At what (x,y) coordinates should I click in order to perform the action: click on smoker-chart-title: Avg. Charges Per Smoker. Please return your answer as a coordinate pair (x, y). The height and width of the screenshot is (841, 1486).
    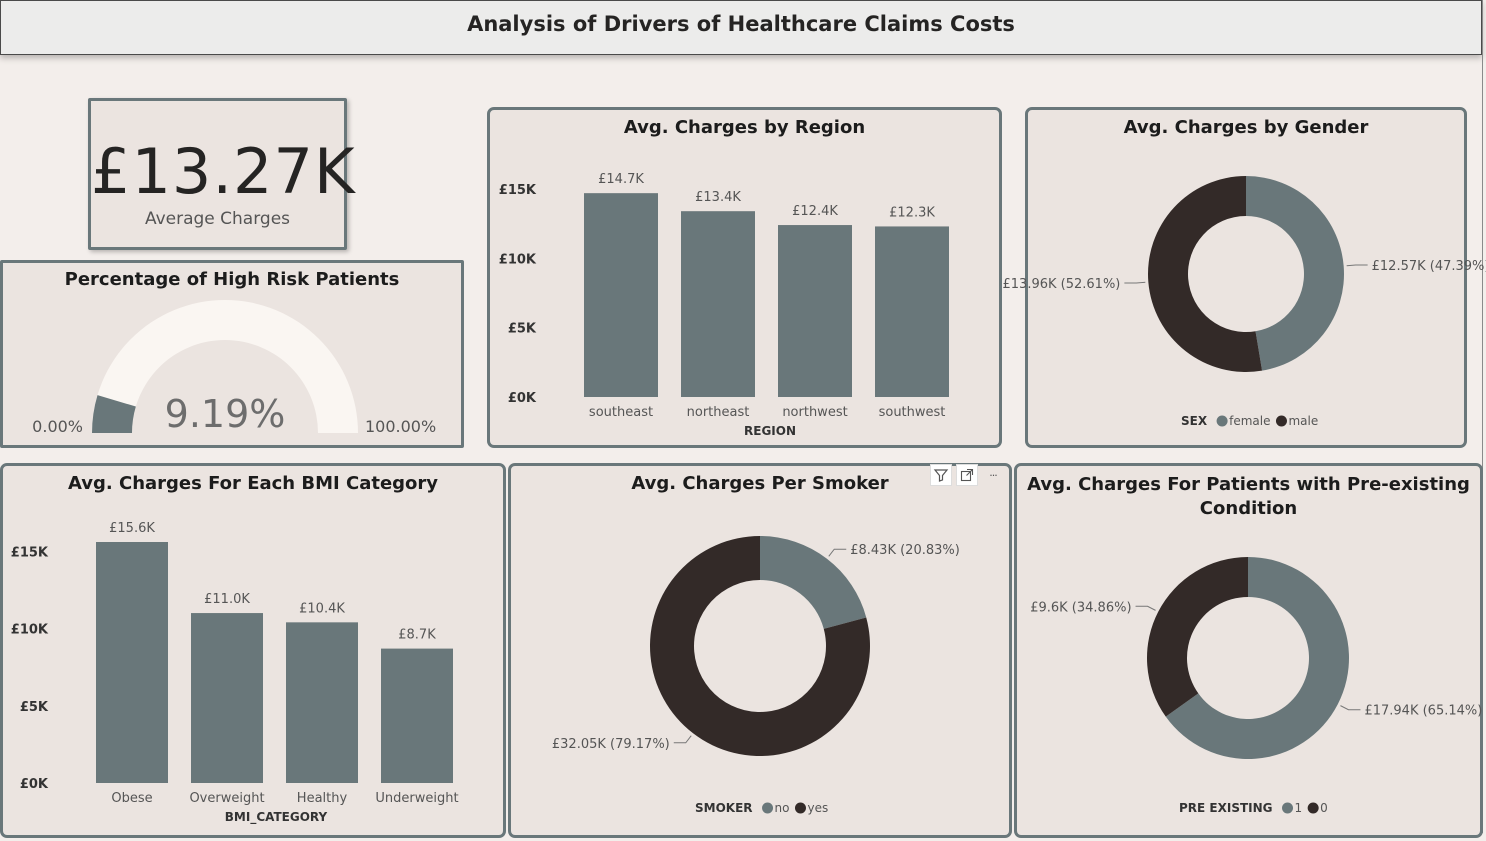
    Looking at the image, I should click on (760, 483).